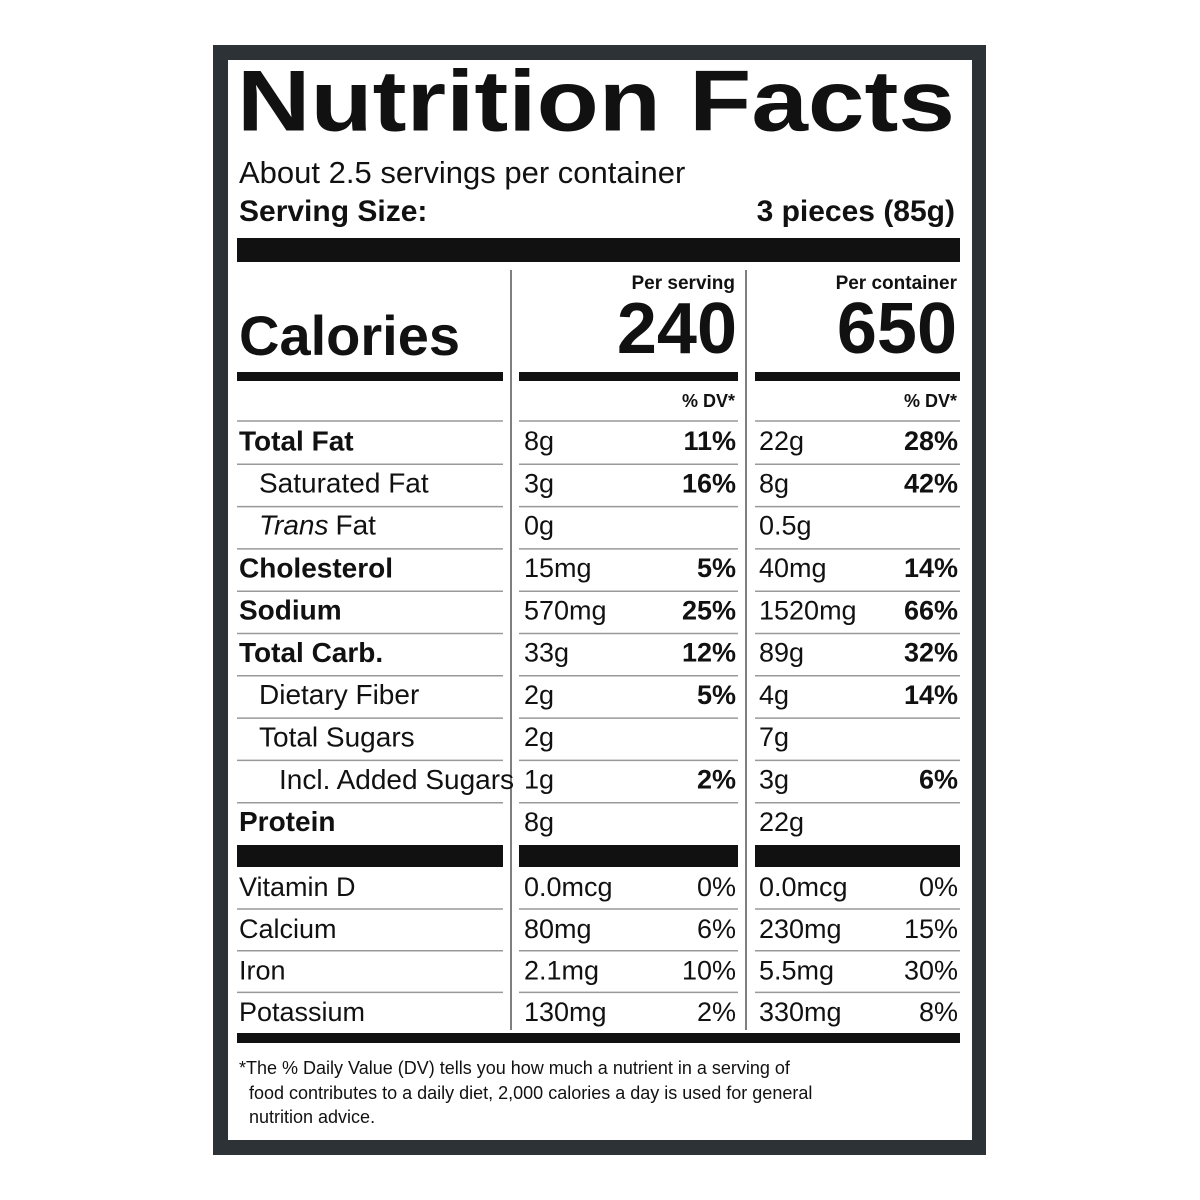  What do you see at coordinates (931, 610) in the screenshot?
I see `daily-value: 66%` at bounding box center [931, 610].